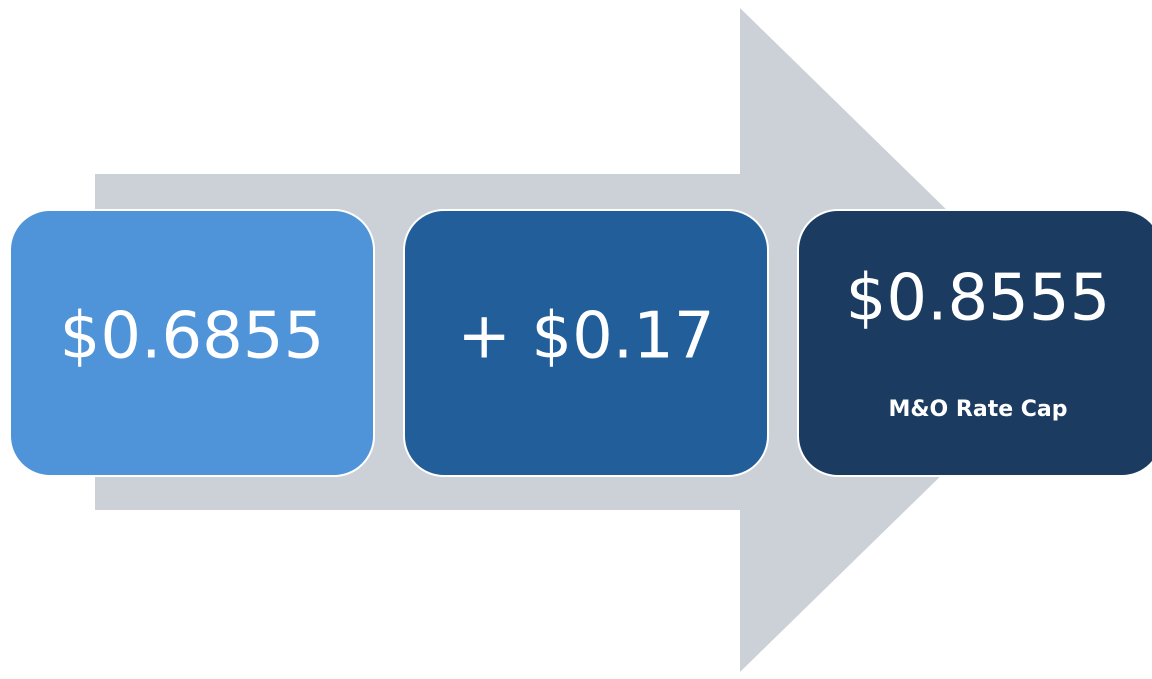 The width and height of the screenshot is (1152, 679). What do you see at coordinates (978, 299) in the screenshot?
I see `box-value: $0.8555` at bounding box center [978, 299].